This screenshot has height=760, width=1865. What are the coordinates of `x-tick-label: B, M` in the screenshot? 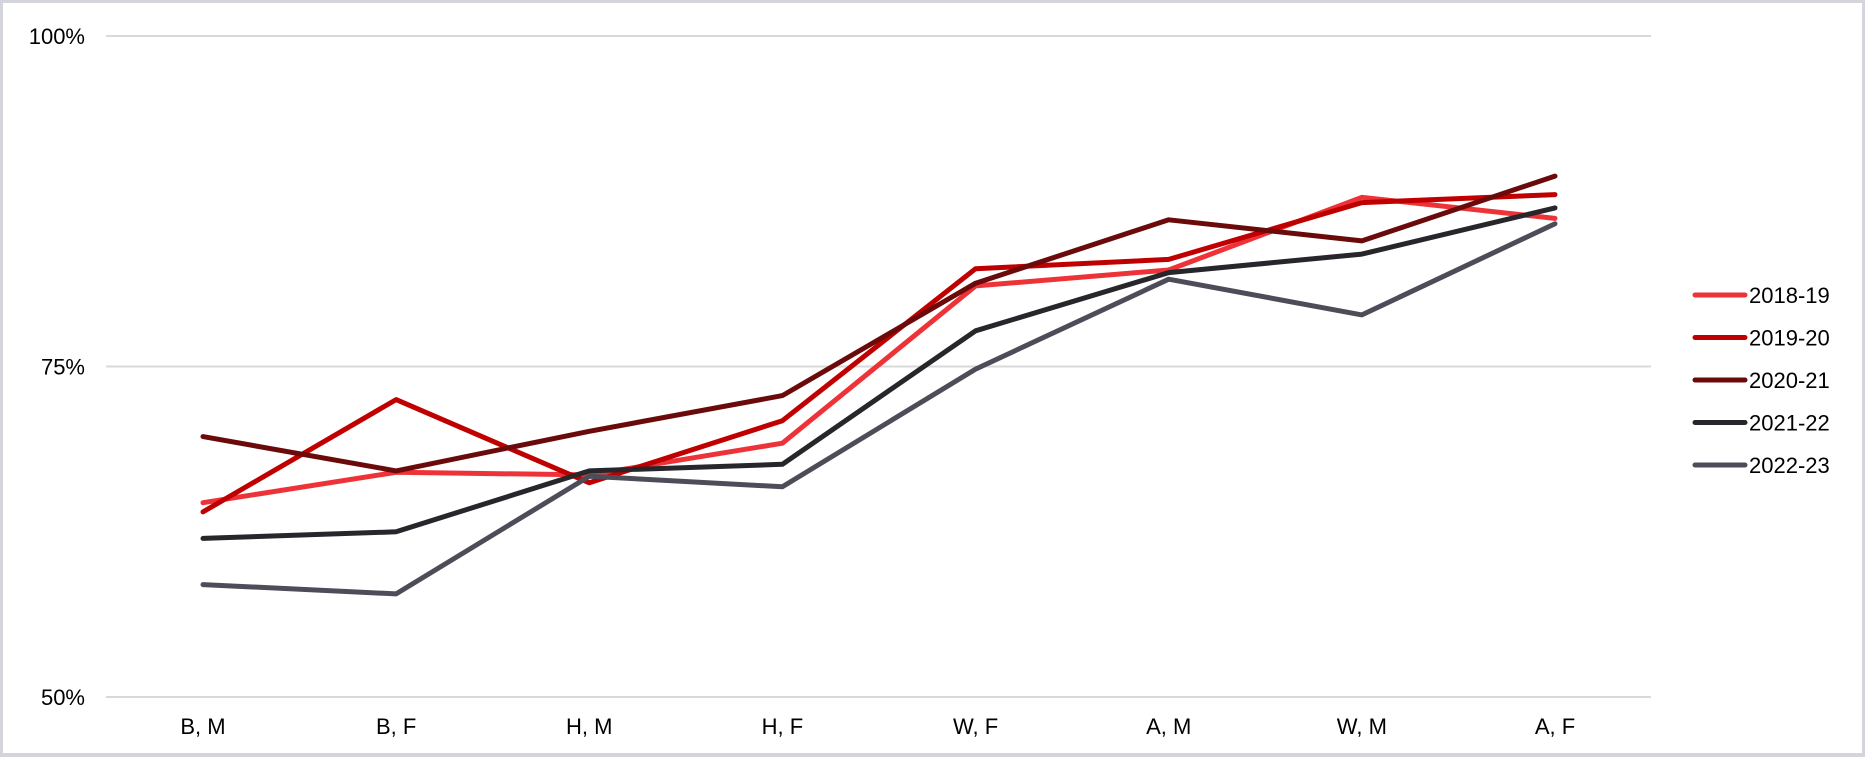 It's located at (202, 726).